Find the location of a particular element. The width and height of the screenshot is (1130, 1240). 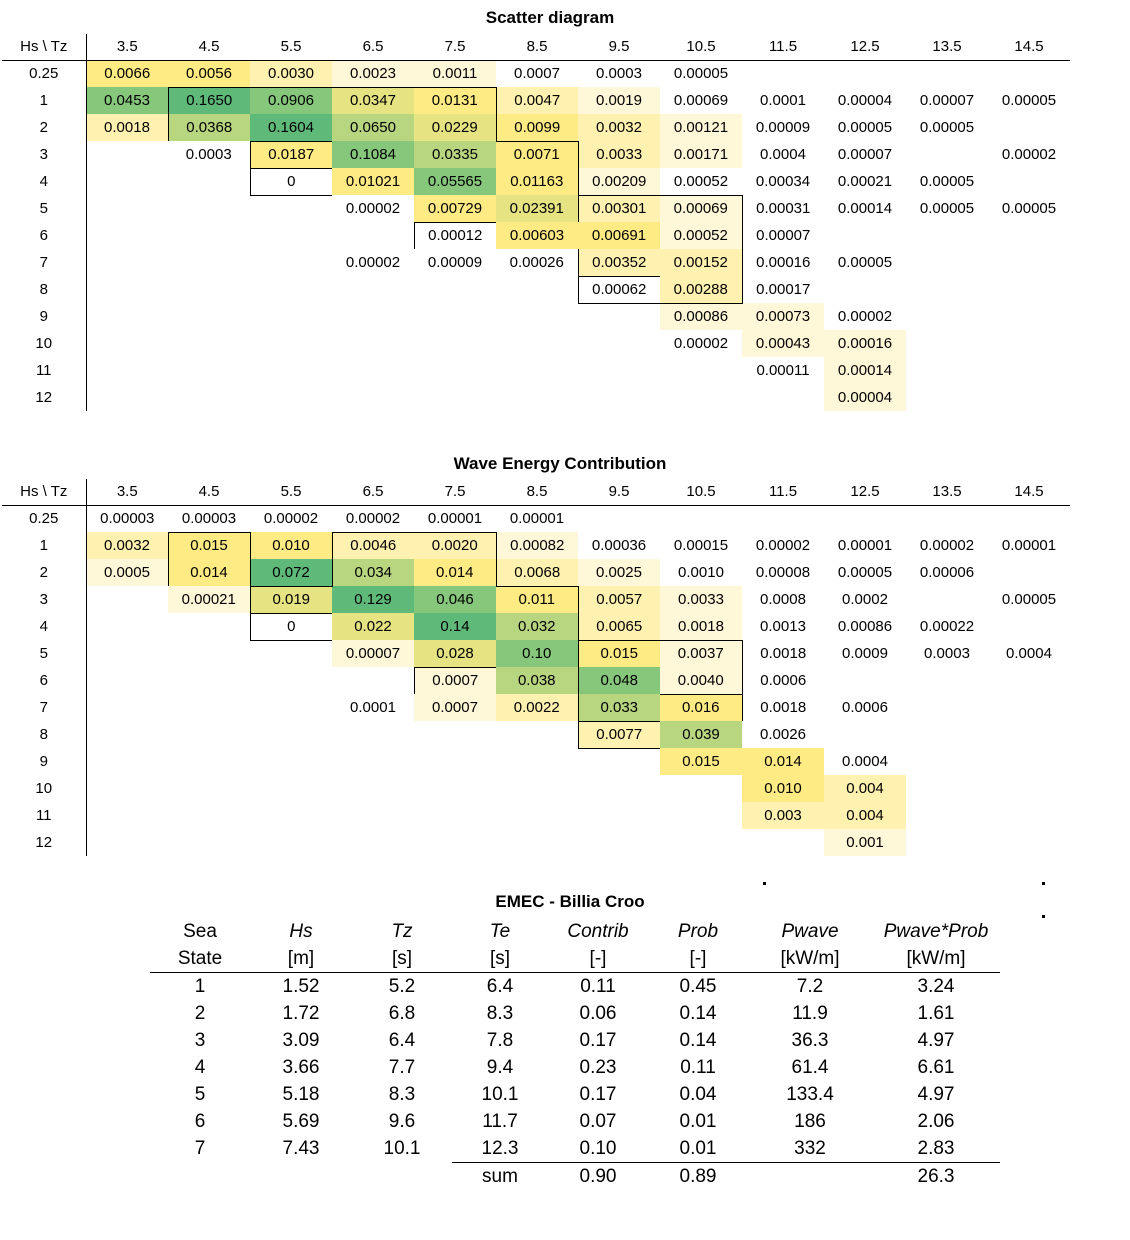

value-cell: 0.0022 is located at coordinates (537, 707).